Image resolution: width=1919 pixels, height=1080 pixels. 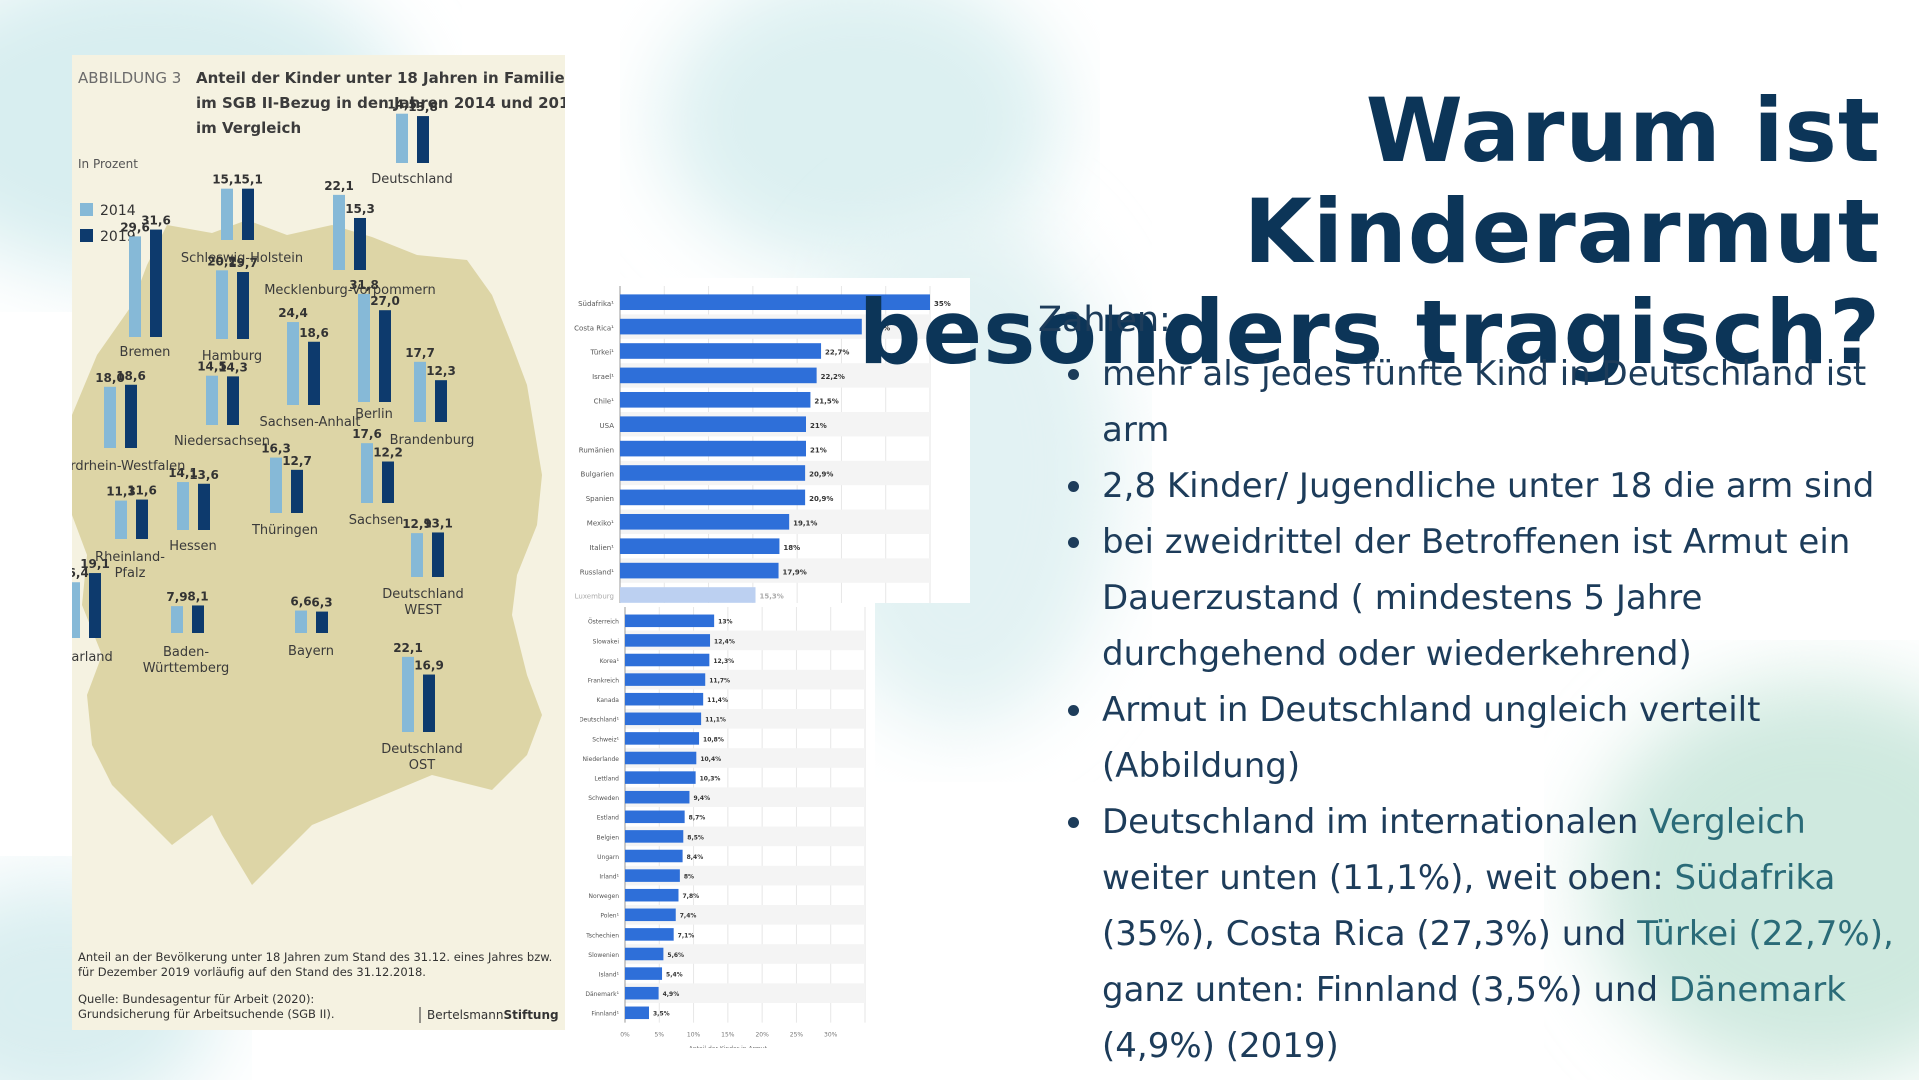 What do you see at coordinates (1562, 181) in the screenshot?
I see `slide-title-line-1: Warum ist Kinderarmut` at bounding box center [1562, 181].